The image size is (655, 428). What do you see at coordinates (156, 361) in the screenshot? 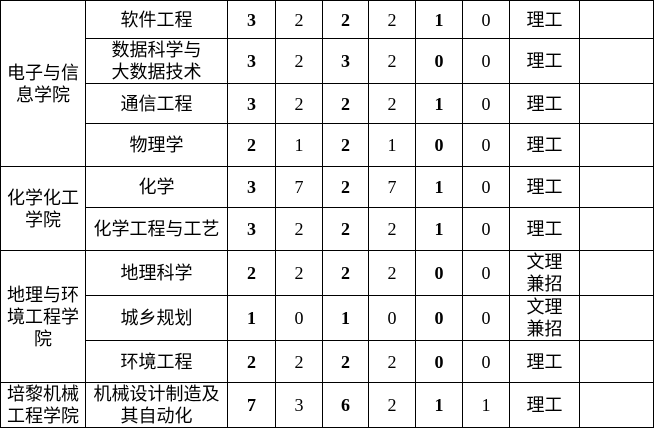
I see `major-cell: 环境工程` at bounding box center [156, 361].